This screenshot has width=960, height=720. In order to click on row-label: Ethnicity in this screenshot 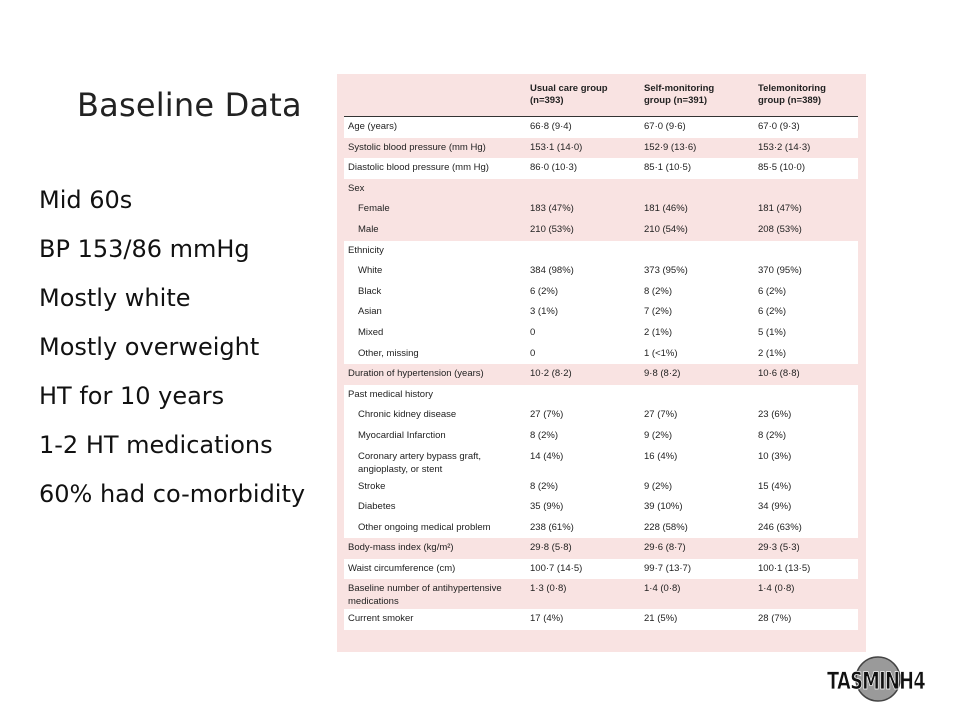, I will do `click(366, 250)`.